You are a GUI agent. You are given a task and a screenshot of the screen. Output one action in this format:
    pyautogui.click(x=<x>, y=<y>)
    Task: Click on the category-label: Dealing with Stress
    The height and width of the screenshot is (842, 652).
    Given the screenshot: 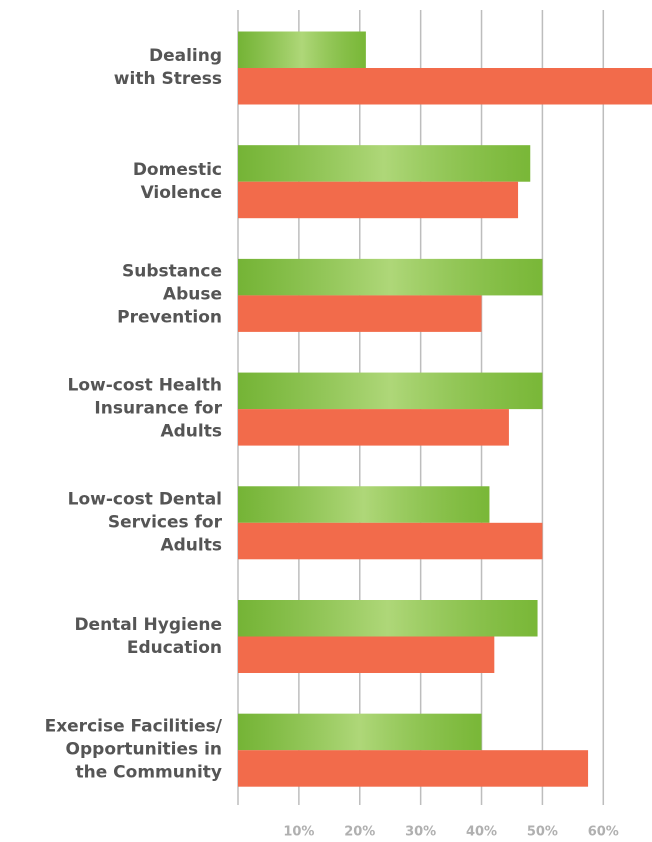 What is the action you would take?
    pyautogui.click(x=167, y=67)
    